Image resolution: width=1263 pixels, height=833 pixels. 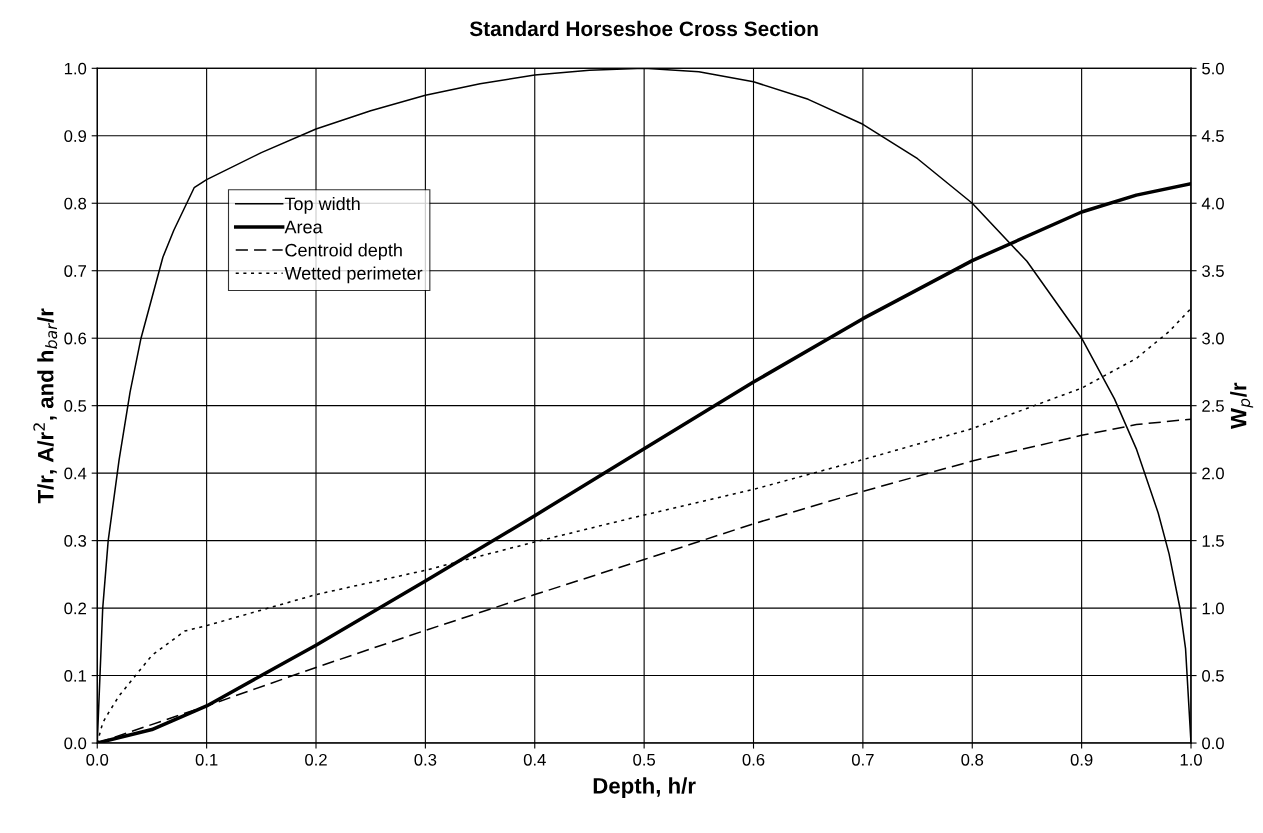 I want to click on legend-label: Area, so click(x=303, y=227).